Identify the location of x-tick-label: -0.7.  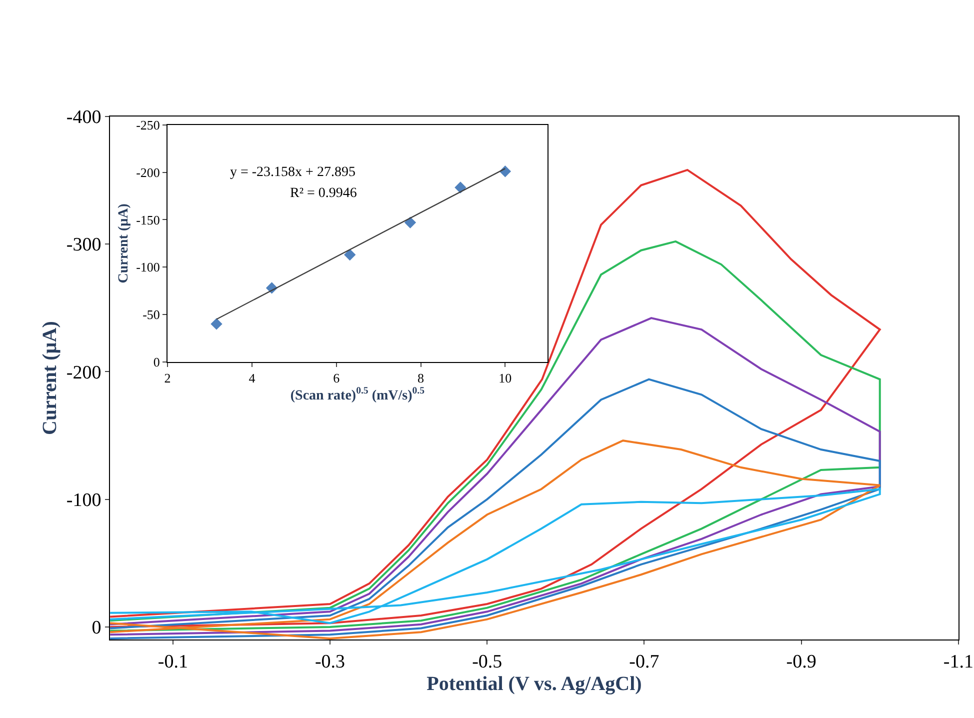
(644, 662).